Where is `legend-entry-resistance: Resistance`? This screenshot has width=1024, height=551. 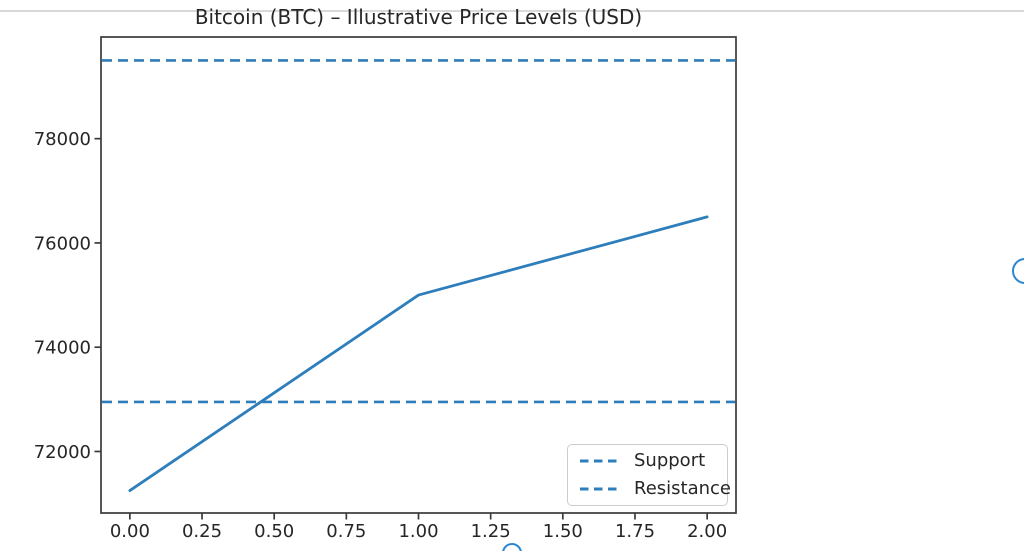 legend-entry-resistance: Resistance is located at coordinates (649, 489).